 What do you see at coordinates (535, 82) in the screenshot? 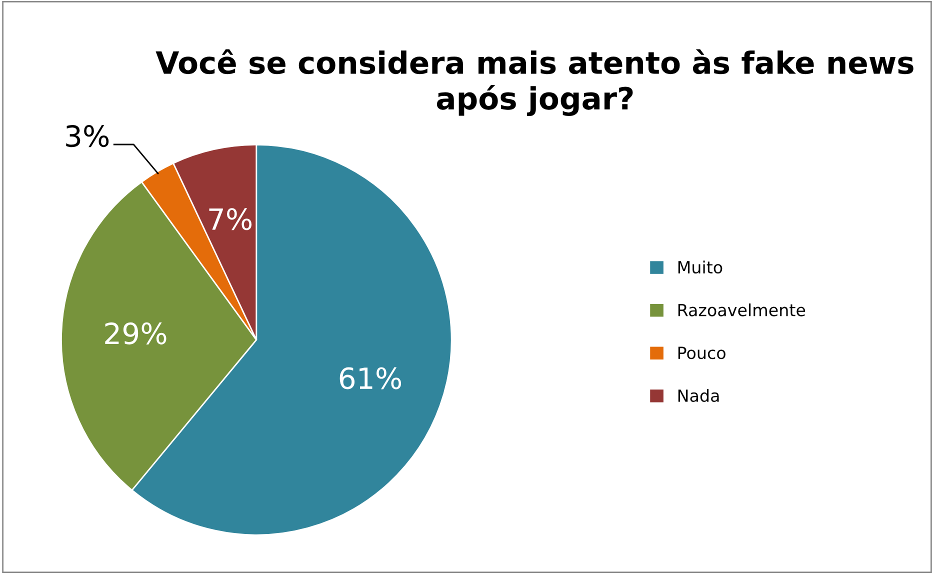
I see `chart-title: Você se considera mais atento às fake news após jogar?` at bounding box center [535, 82].